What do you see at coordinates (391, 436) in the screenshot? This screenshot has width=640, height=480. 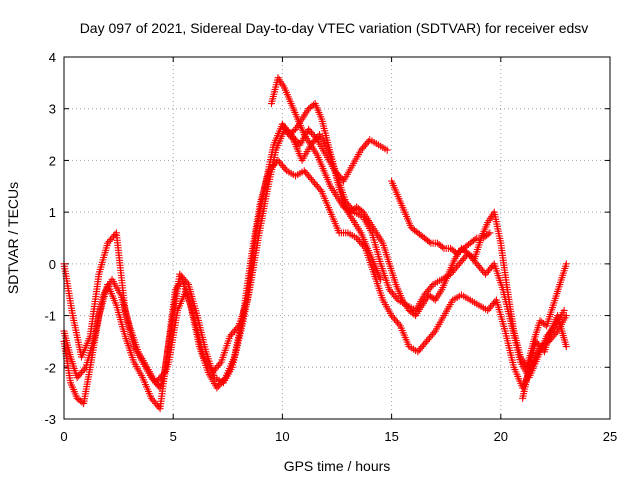 I see `x-tick-label: 15` at bounding box center [391, 436].